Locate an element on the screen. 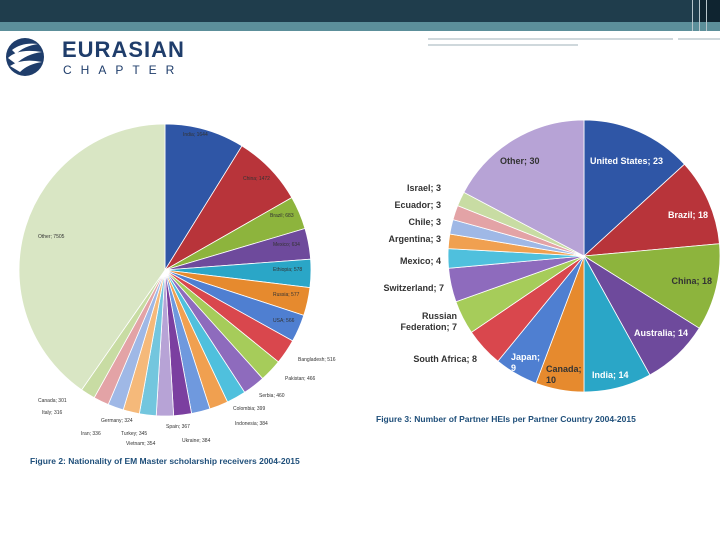  slice-label-other: Other; 7505 is located at coordinates (51, 237).